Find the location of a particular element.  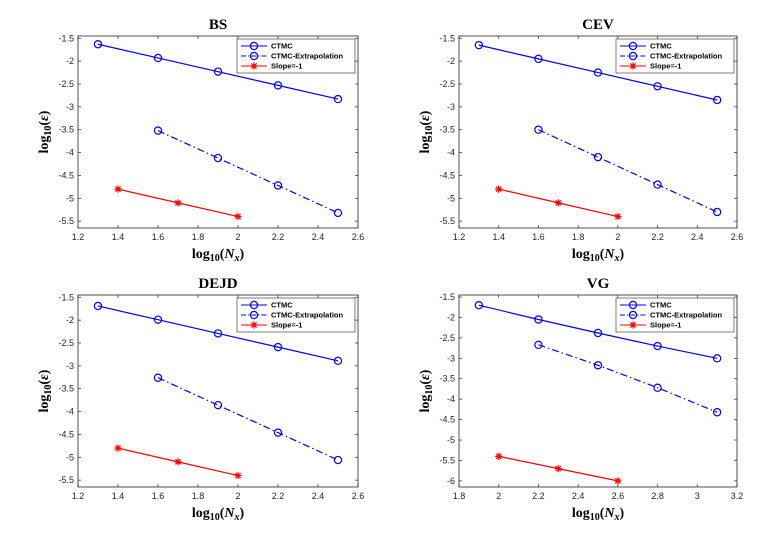

y-tick-label: -2 is located at coordinates (451, 61).